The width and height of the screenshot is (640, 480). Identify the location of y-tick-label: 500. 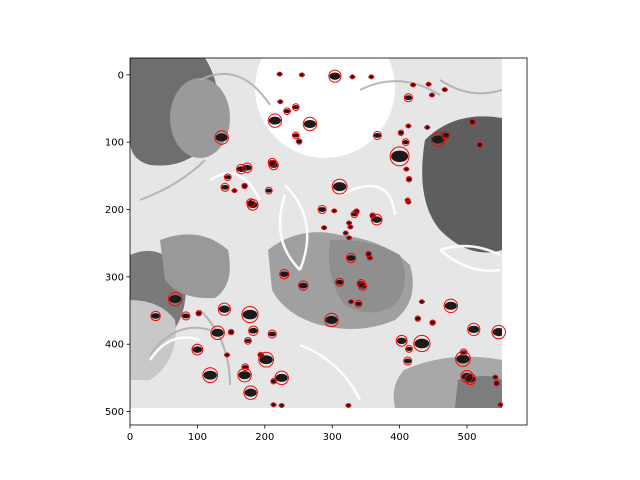
(114, 412).